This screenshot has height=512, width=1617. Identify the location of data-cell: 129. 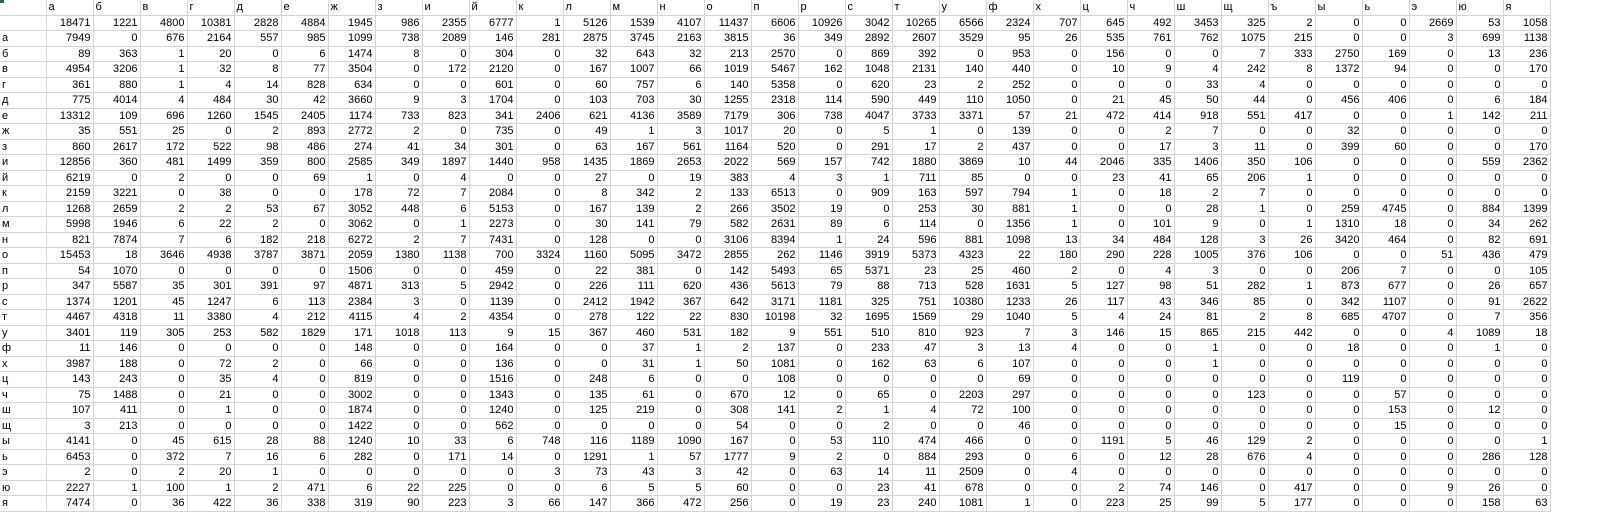
(1245, 441).